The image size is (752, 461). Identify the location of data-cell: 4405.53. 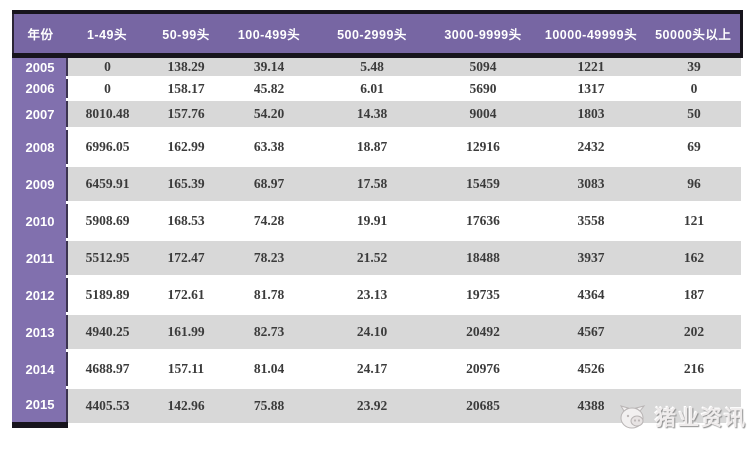
(107, 406).